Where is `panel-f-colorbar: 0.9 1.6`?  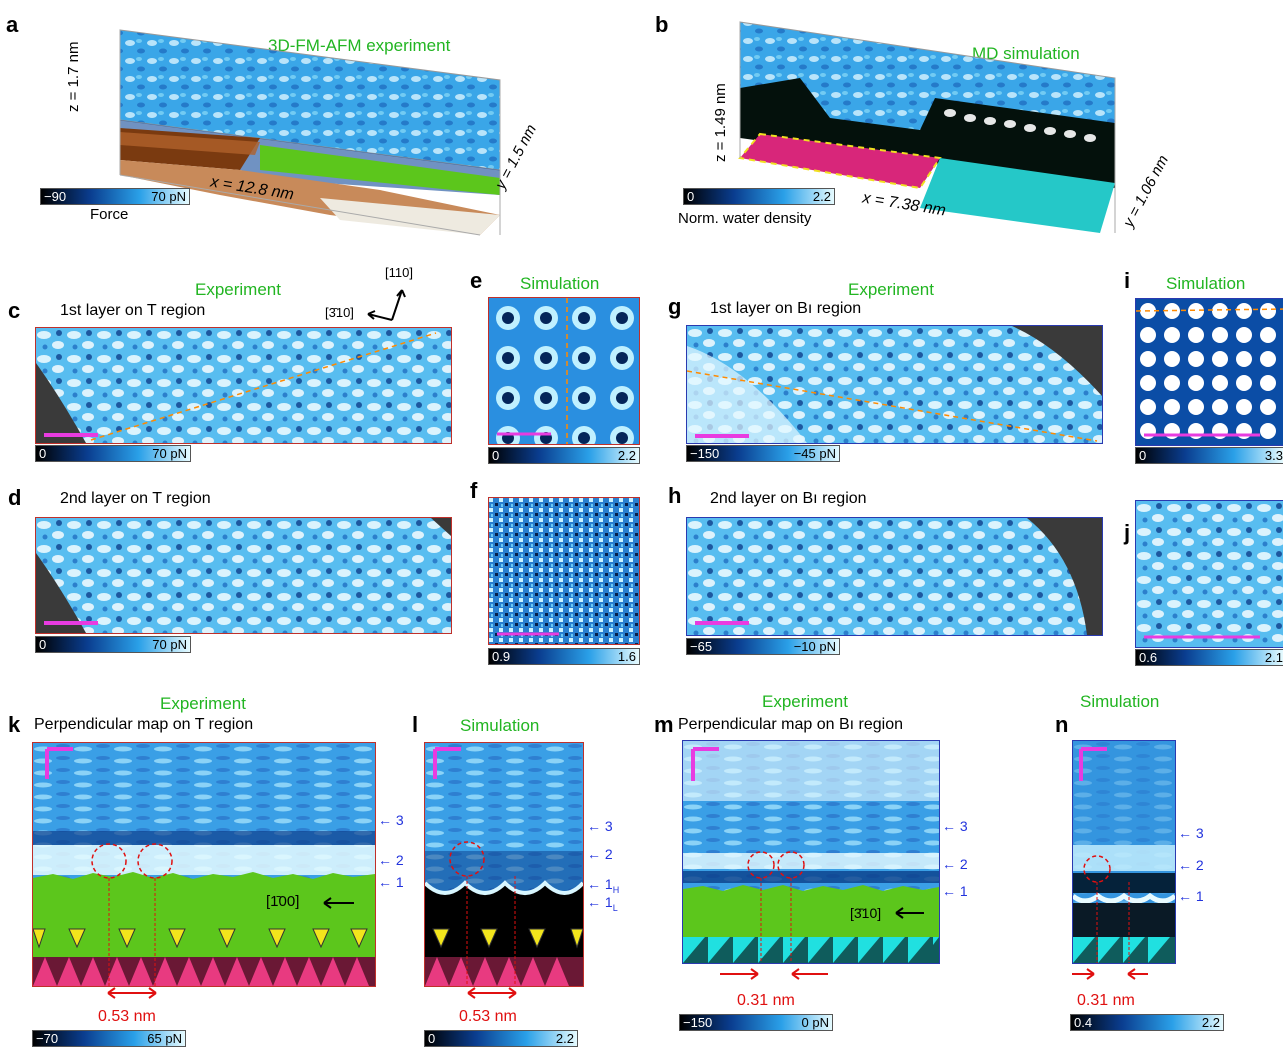 panel-f-colorbar: 0.9 1.6 is located at coordinates (564, 656).